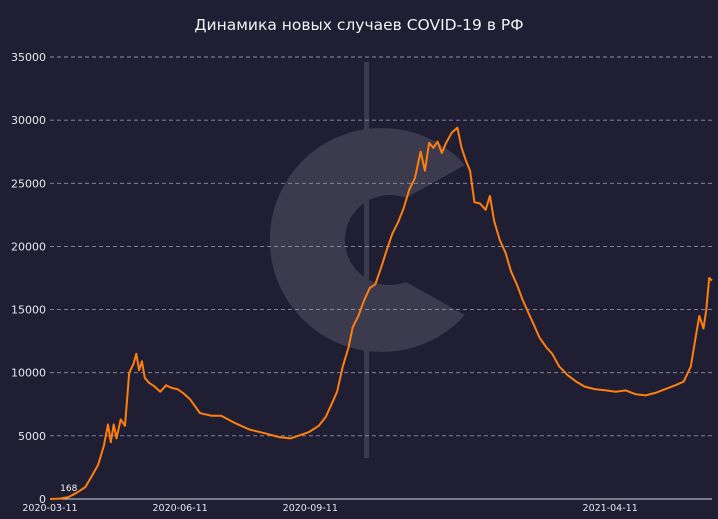  Describe the element at coordinates (32, 436) in the screenshot. I see `y-tick-label: 5000` at that location.